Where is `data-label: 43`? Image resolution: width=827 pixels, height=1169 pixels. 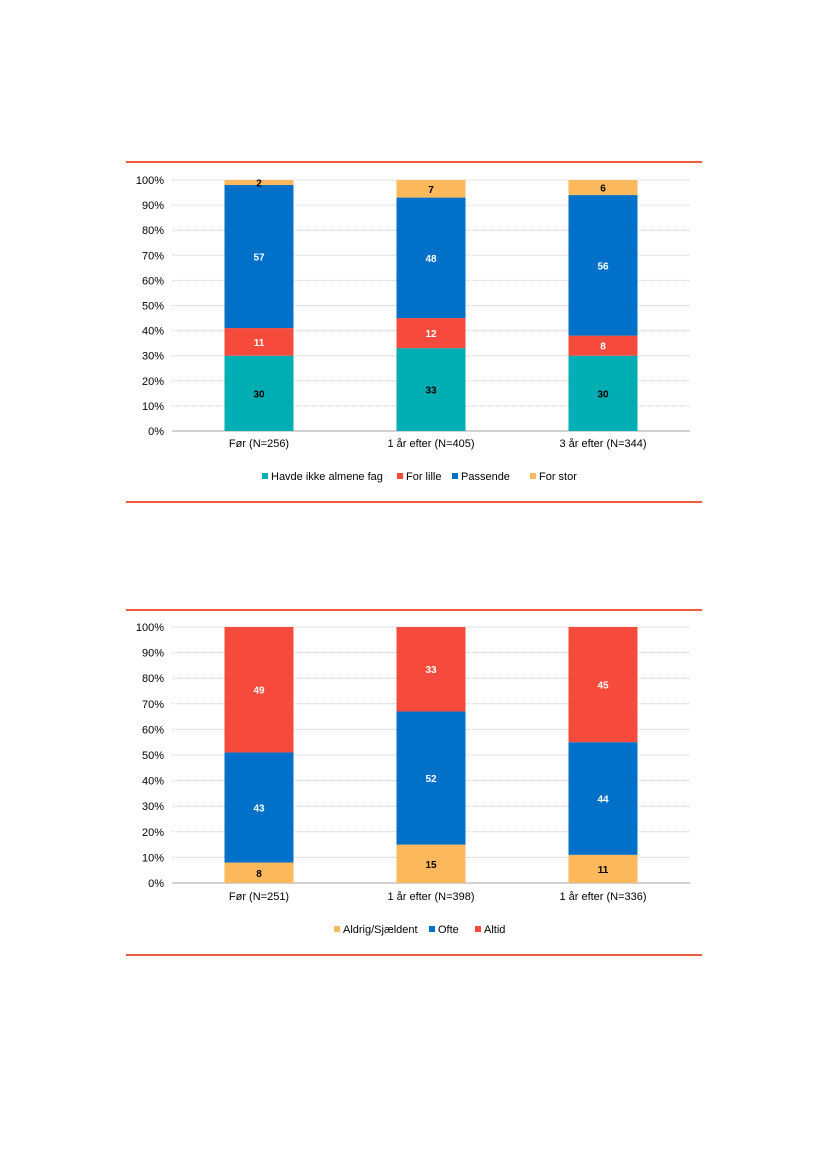 data-label: 43 is located at coordinates (259, 808).